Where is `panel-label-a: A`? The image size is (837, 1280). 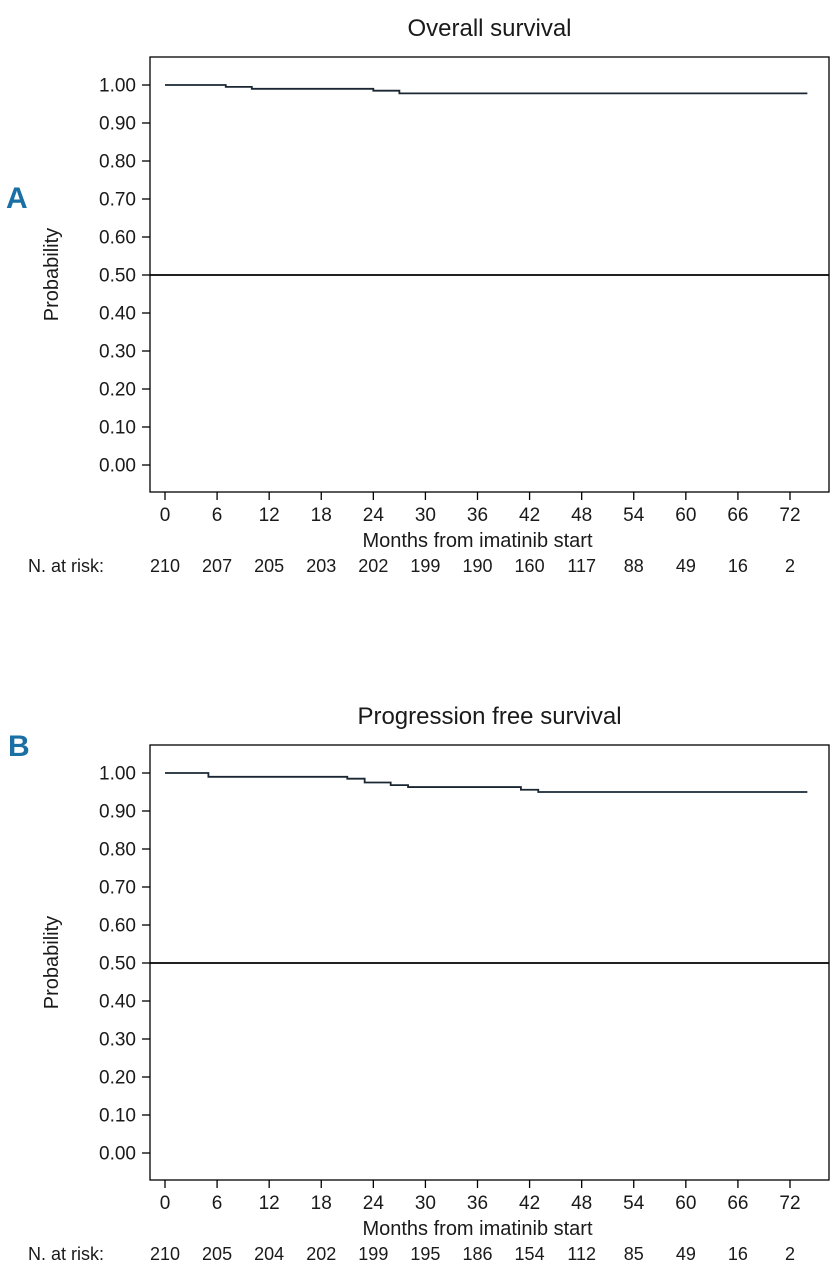 panel-label-a: A is located at coordinates (17, 198).